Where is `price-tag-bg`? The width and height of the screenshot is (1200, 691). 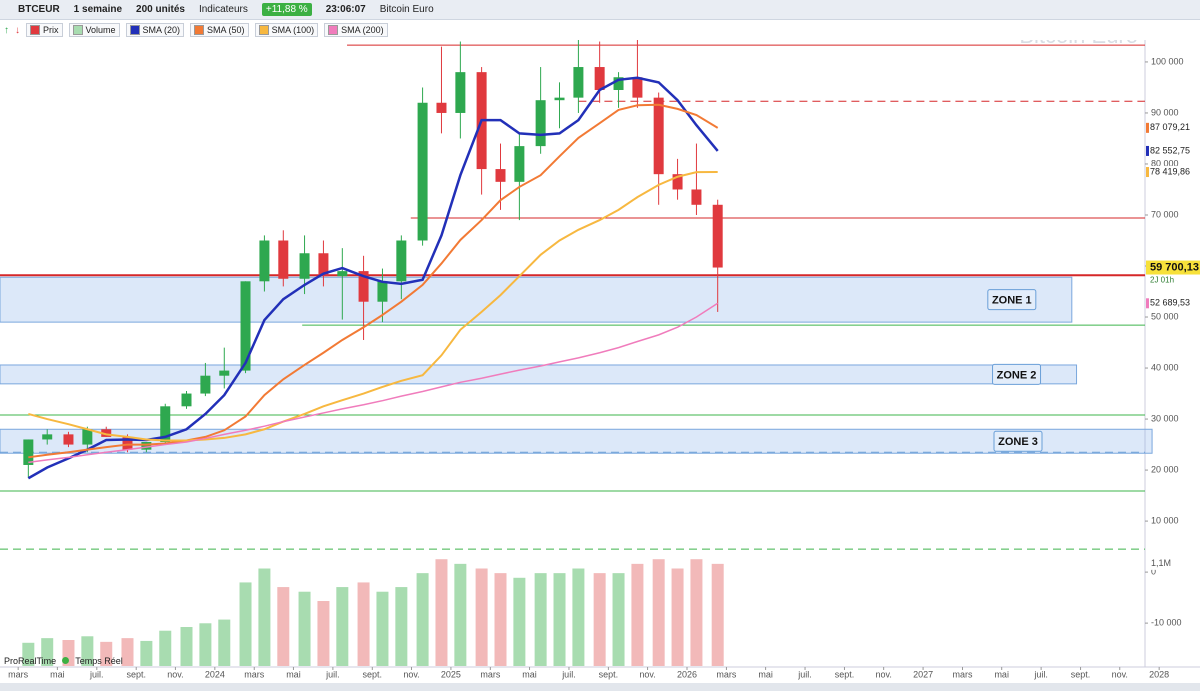
price-tag-bg is located at coordinates (1173, 172).